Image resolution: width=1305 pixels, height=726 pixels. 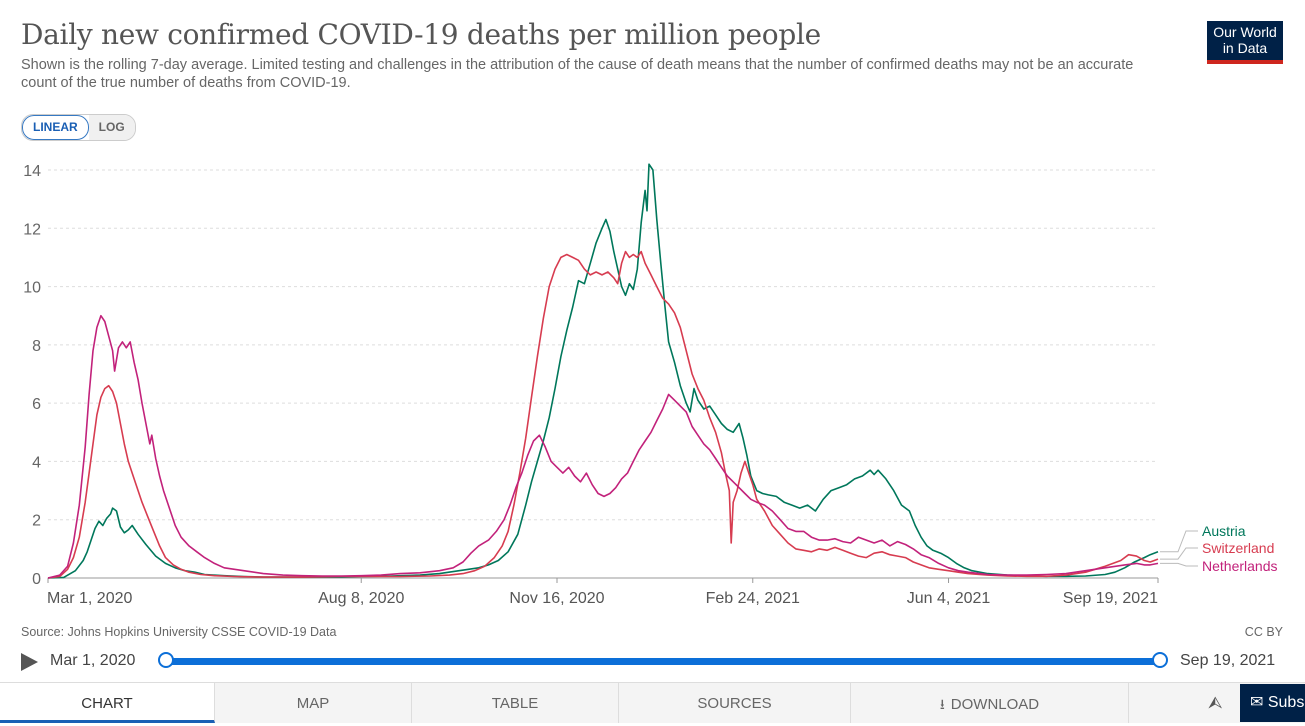 What do you see at coordinates (942, 704) in the screenshot?
I see `download-icon: ⭳` at bounding box center [942, 704].